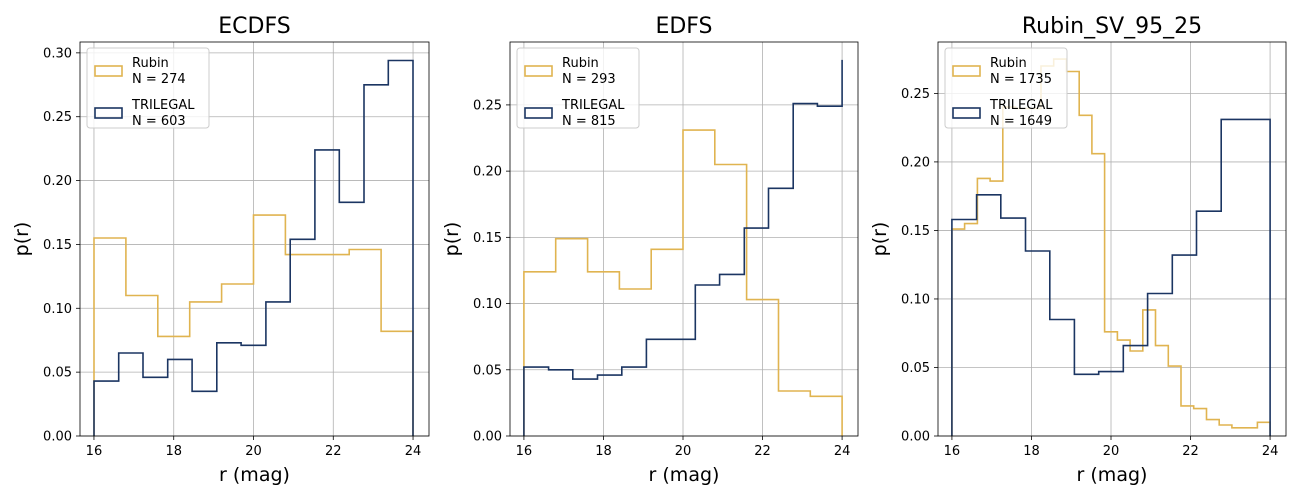 The width and height of the screenshot is (1300, 500). I want to click on legend-count-rubin: N = 274, so click(159, 79).